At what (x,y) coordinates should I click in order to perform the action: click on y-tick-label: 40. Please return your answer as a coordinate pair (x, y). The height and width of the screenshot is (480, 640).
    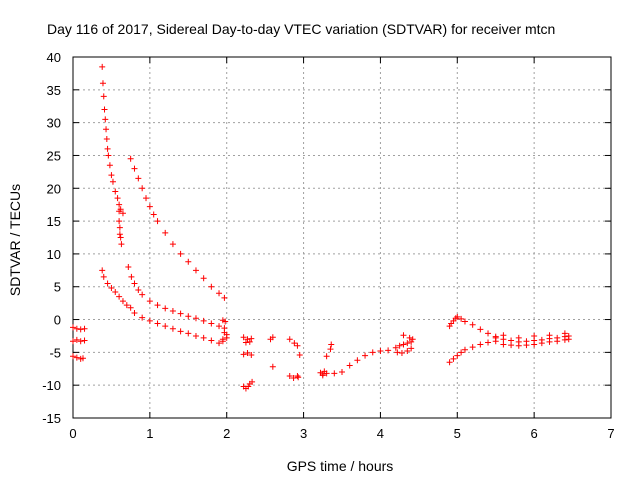
    Looking at the image, I should click on (54, 57).